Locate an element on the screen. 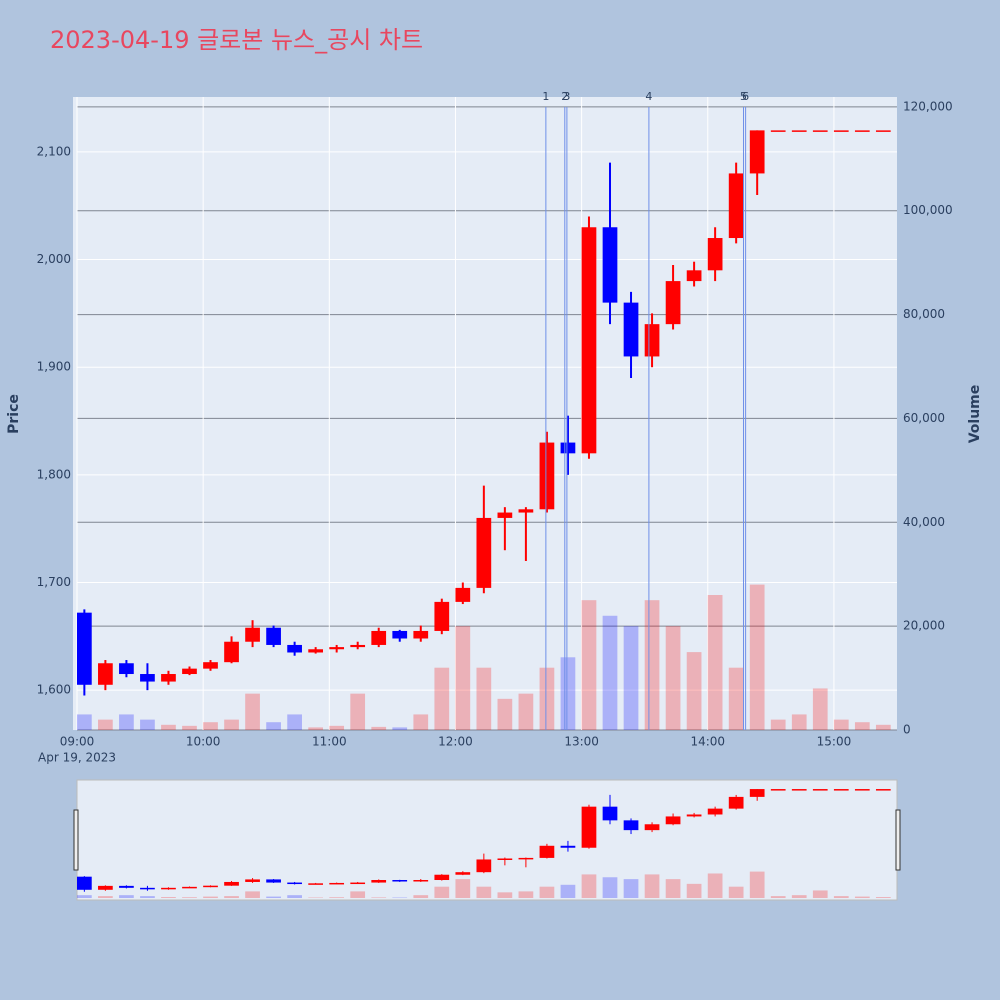 The height and width of the screenshot is (1000, 1000). y-tick-label: 1,700 is located at coordinates (54, 582).